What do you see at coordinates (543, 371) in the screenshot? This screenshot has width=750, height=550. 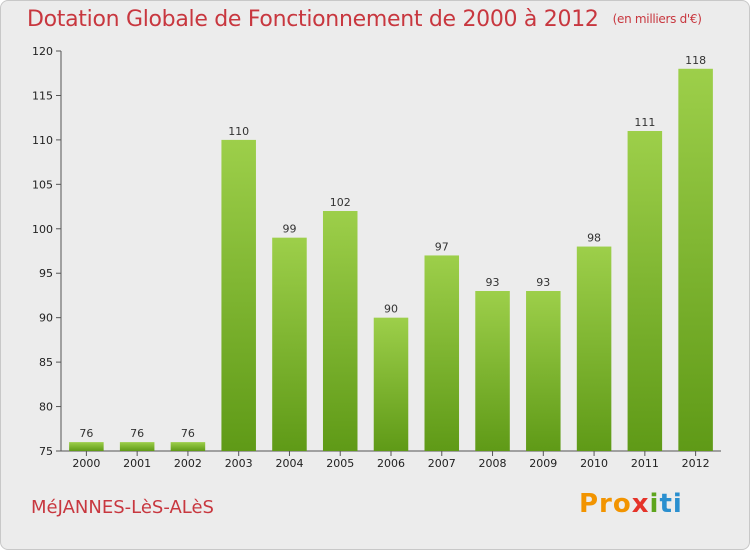 I see `bar-2009` at bounding box center [543, 371].